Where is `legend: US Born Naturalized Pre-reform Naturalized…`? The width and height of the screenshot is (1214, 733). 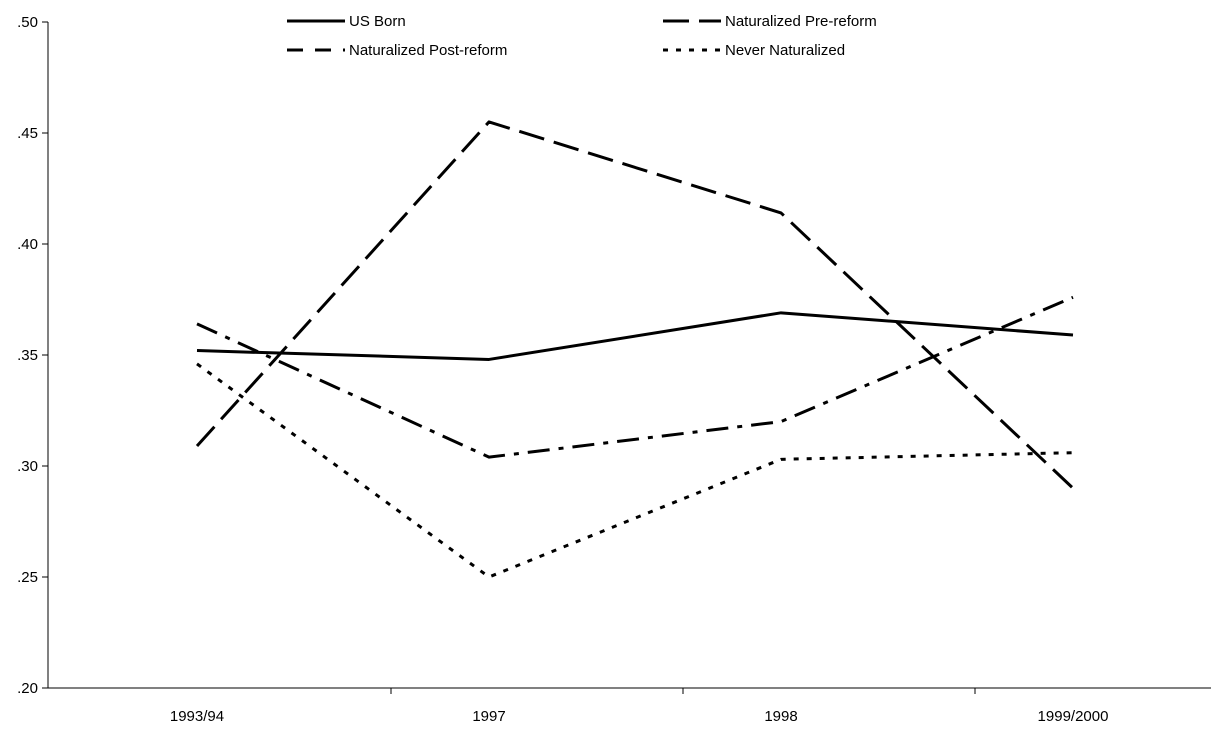
legend: US Born Naturalized Pre-reform Naturalized… is located at coordinates (582, 36).